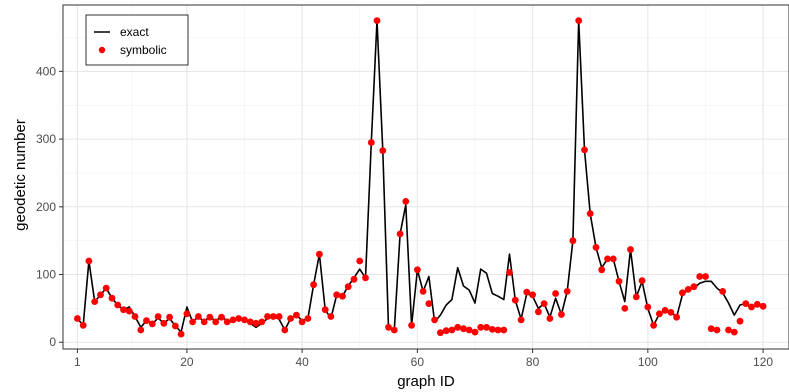  I want to click on legend-label-exact: exact, so click(134, 32).